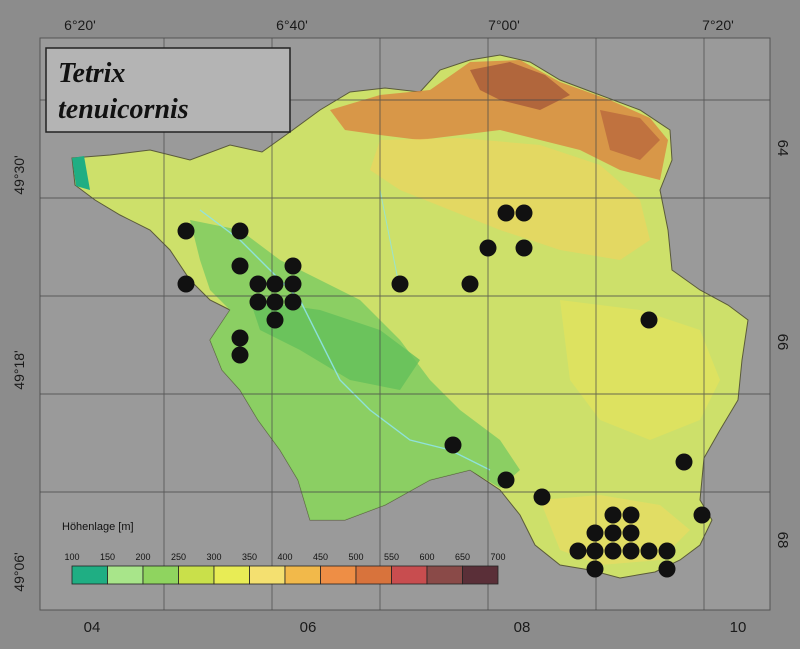 This screenshot has width=800, height=649. What do you see at coordinates (80, 25) in the screenshot?
I see `lon-label: 6°20'` at bounding box center [80, 25].